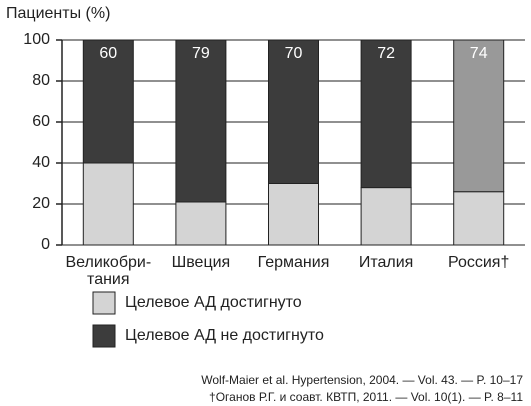  I want to click on y-tick-label: 40, so click(41, 162).